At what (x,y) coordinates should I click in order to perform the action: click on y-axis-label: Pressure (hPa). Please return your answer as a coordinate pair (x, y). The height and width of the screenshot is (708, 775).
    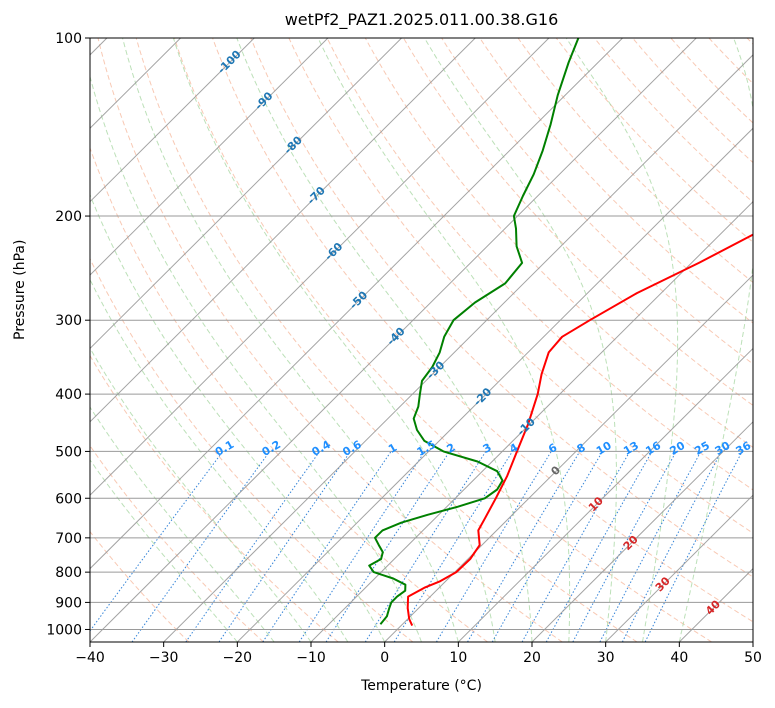
    Looking at the image, I should click on (20, 289).